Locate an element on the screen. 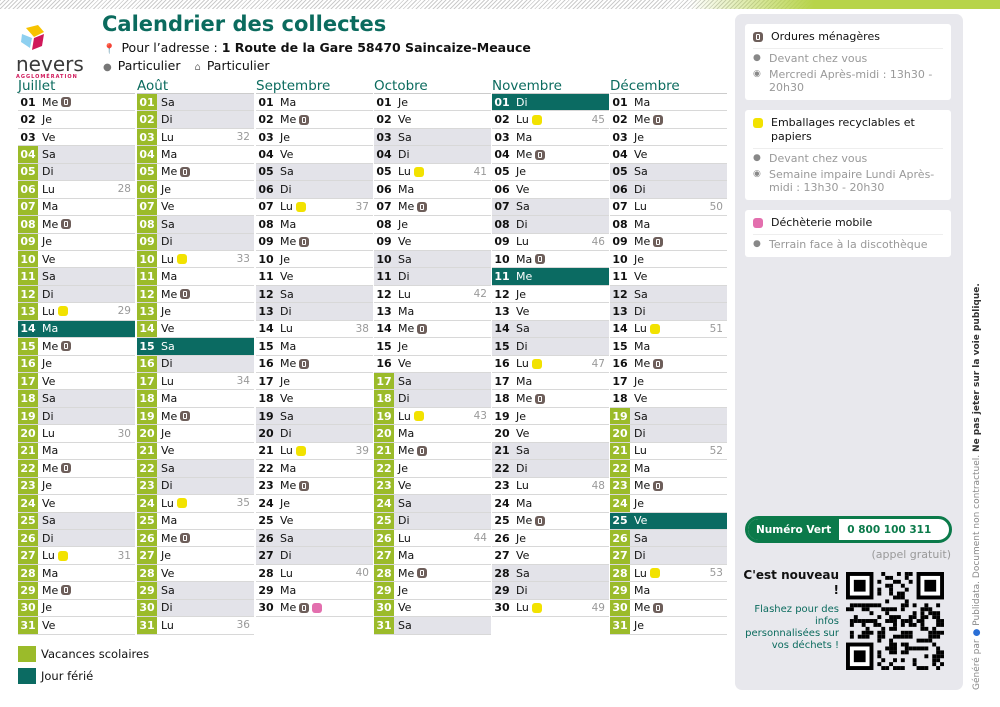 The height and width of the screenshot is (707, 1000). day-row: 07 Lu 37 is located at coordinates (314, 207).